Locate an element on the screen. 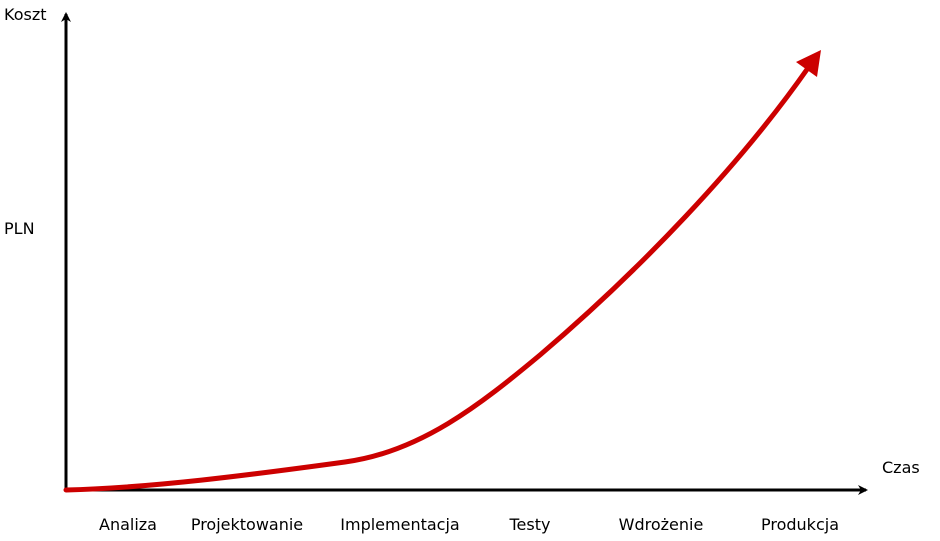  y-unit-label: PLN is located at coordinates (19, 228).